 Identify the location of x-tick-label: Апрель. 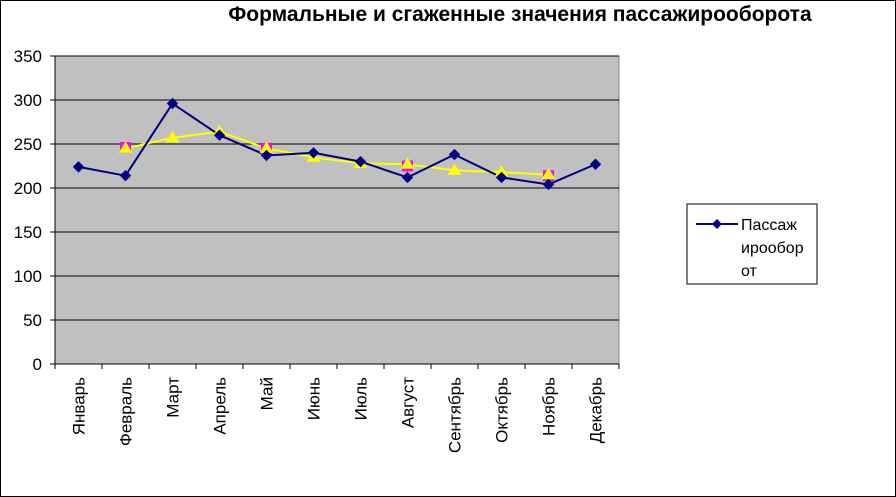
(220, 406).